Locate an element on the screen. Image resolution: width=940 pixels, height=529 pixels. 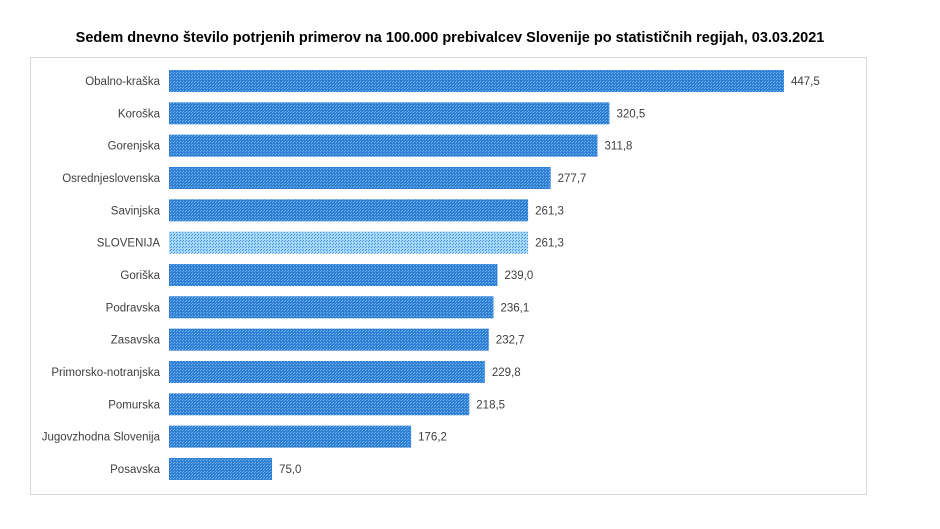
bar-gori-ka is located at coordinates (333, 274).